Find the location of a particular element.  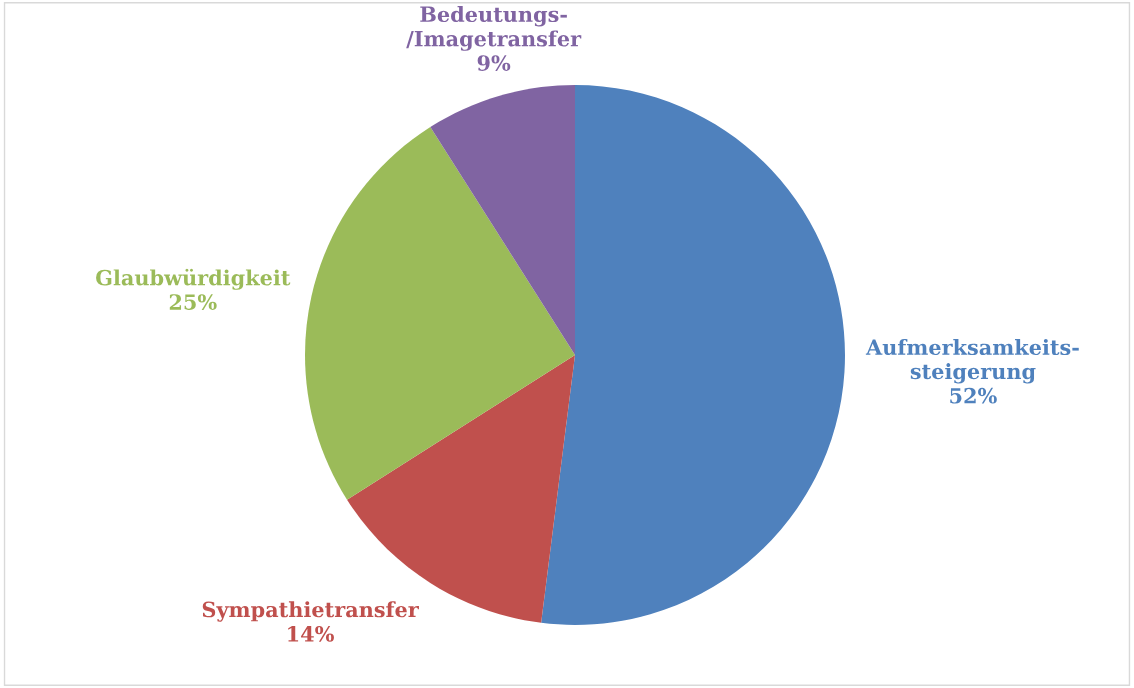

data-label: 14% is located at coordinates (311, 633).